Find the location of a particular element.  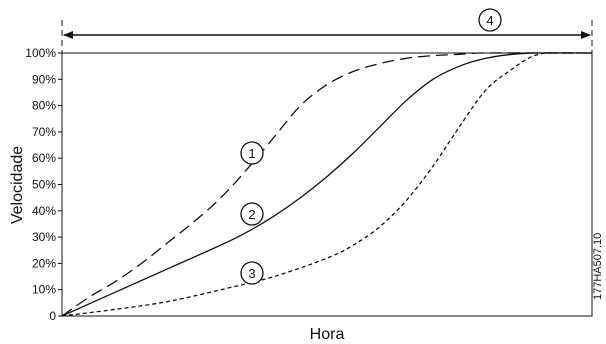

y-tick-label: 70% is located at coordinates (44, 132).